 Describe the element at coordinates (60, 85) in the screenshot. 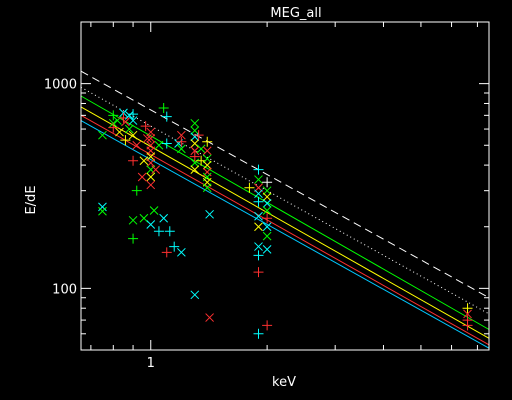

I see `y-tick-label: 1000` at that location.